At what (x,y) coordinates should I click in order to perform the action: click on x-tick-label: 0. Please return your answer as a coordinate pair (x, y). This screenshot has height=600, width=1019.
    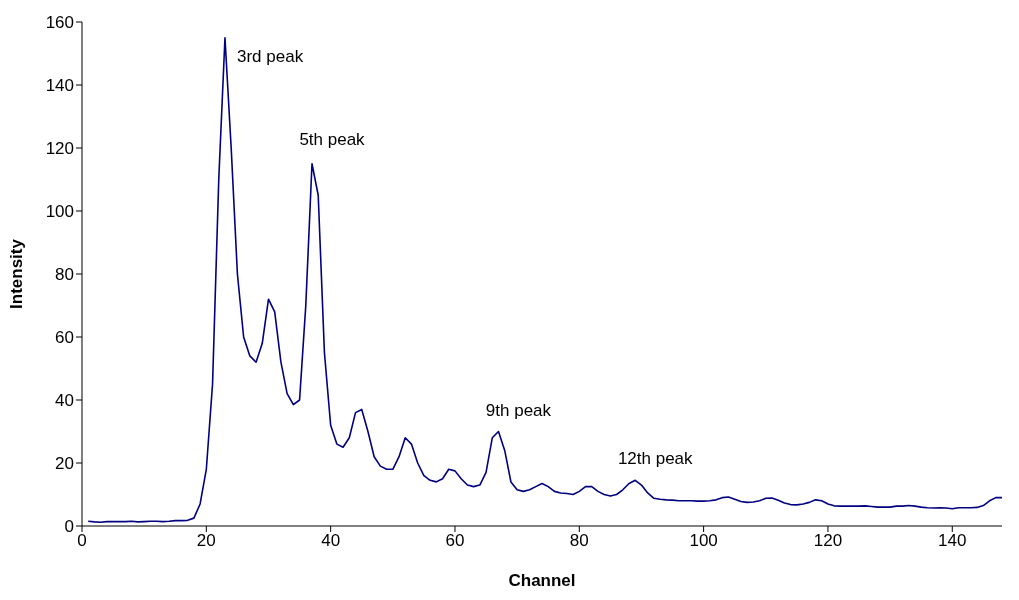
    Looking at the image, I should click on (82, 541).